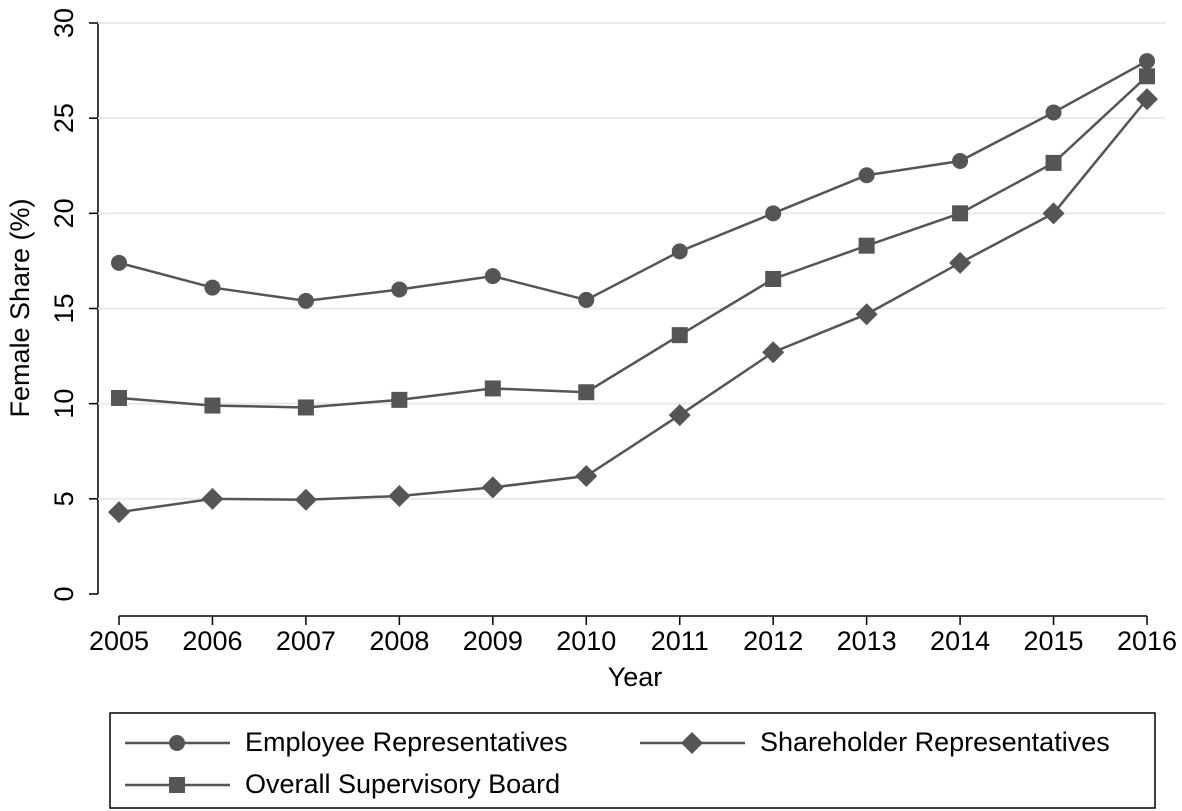 This screenshot has width=1182, height=811. What do you see at coordinates (64, 23) in the screenshot?
I see `y-tick-label: 30` at bounding box center [64, 23].